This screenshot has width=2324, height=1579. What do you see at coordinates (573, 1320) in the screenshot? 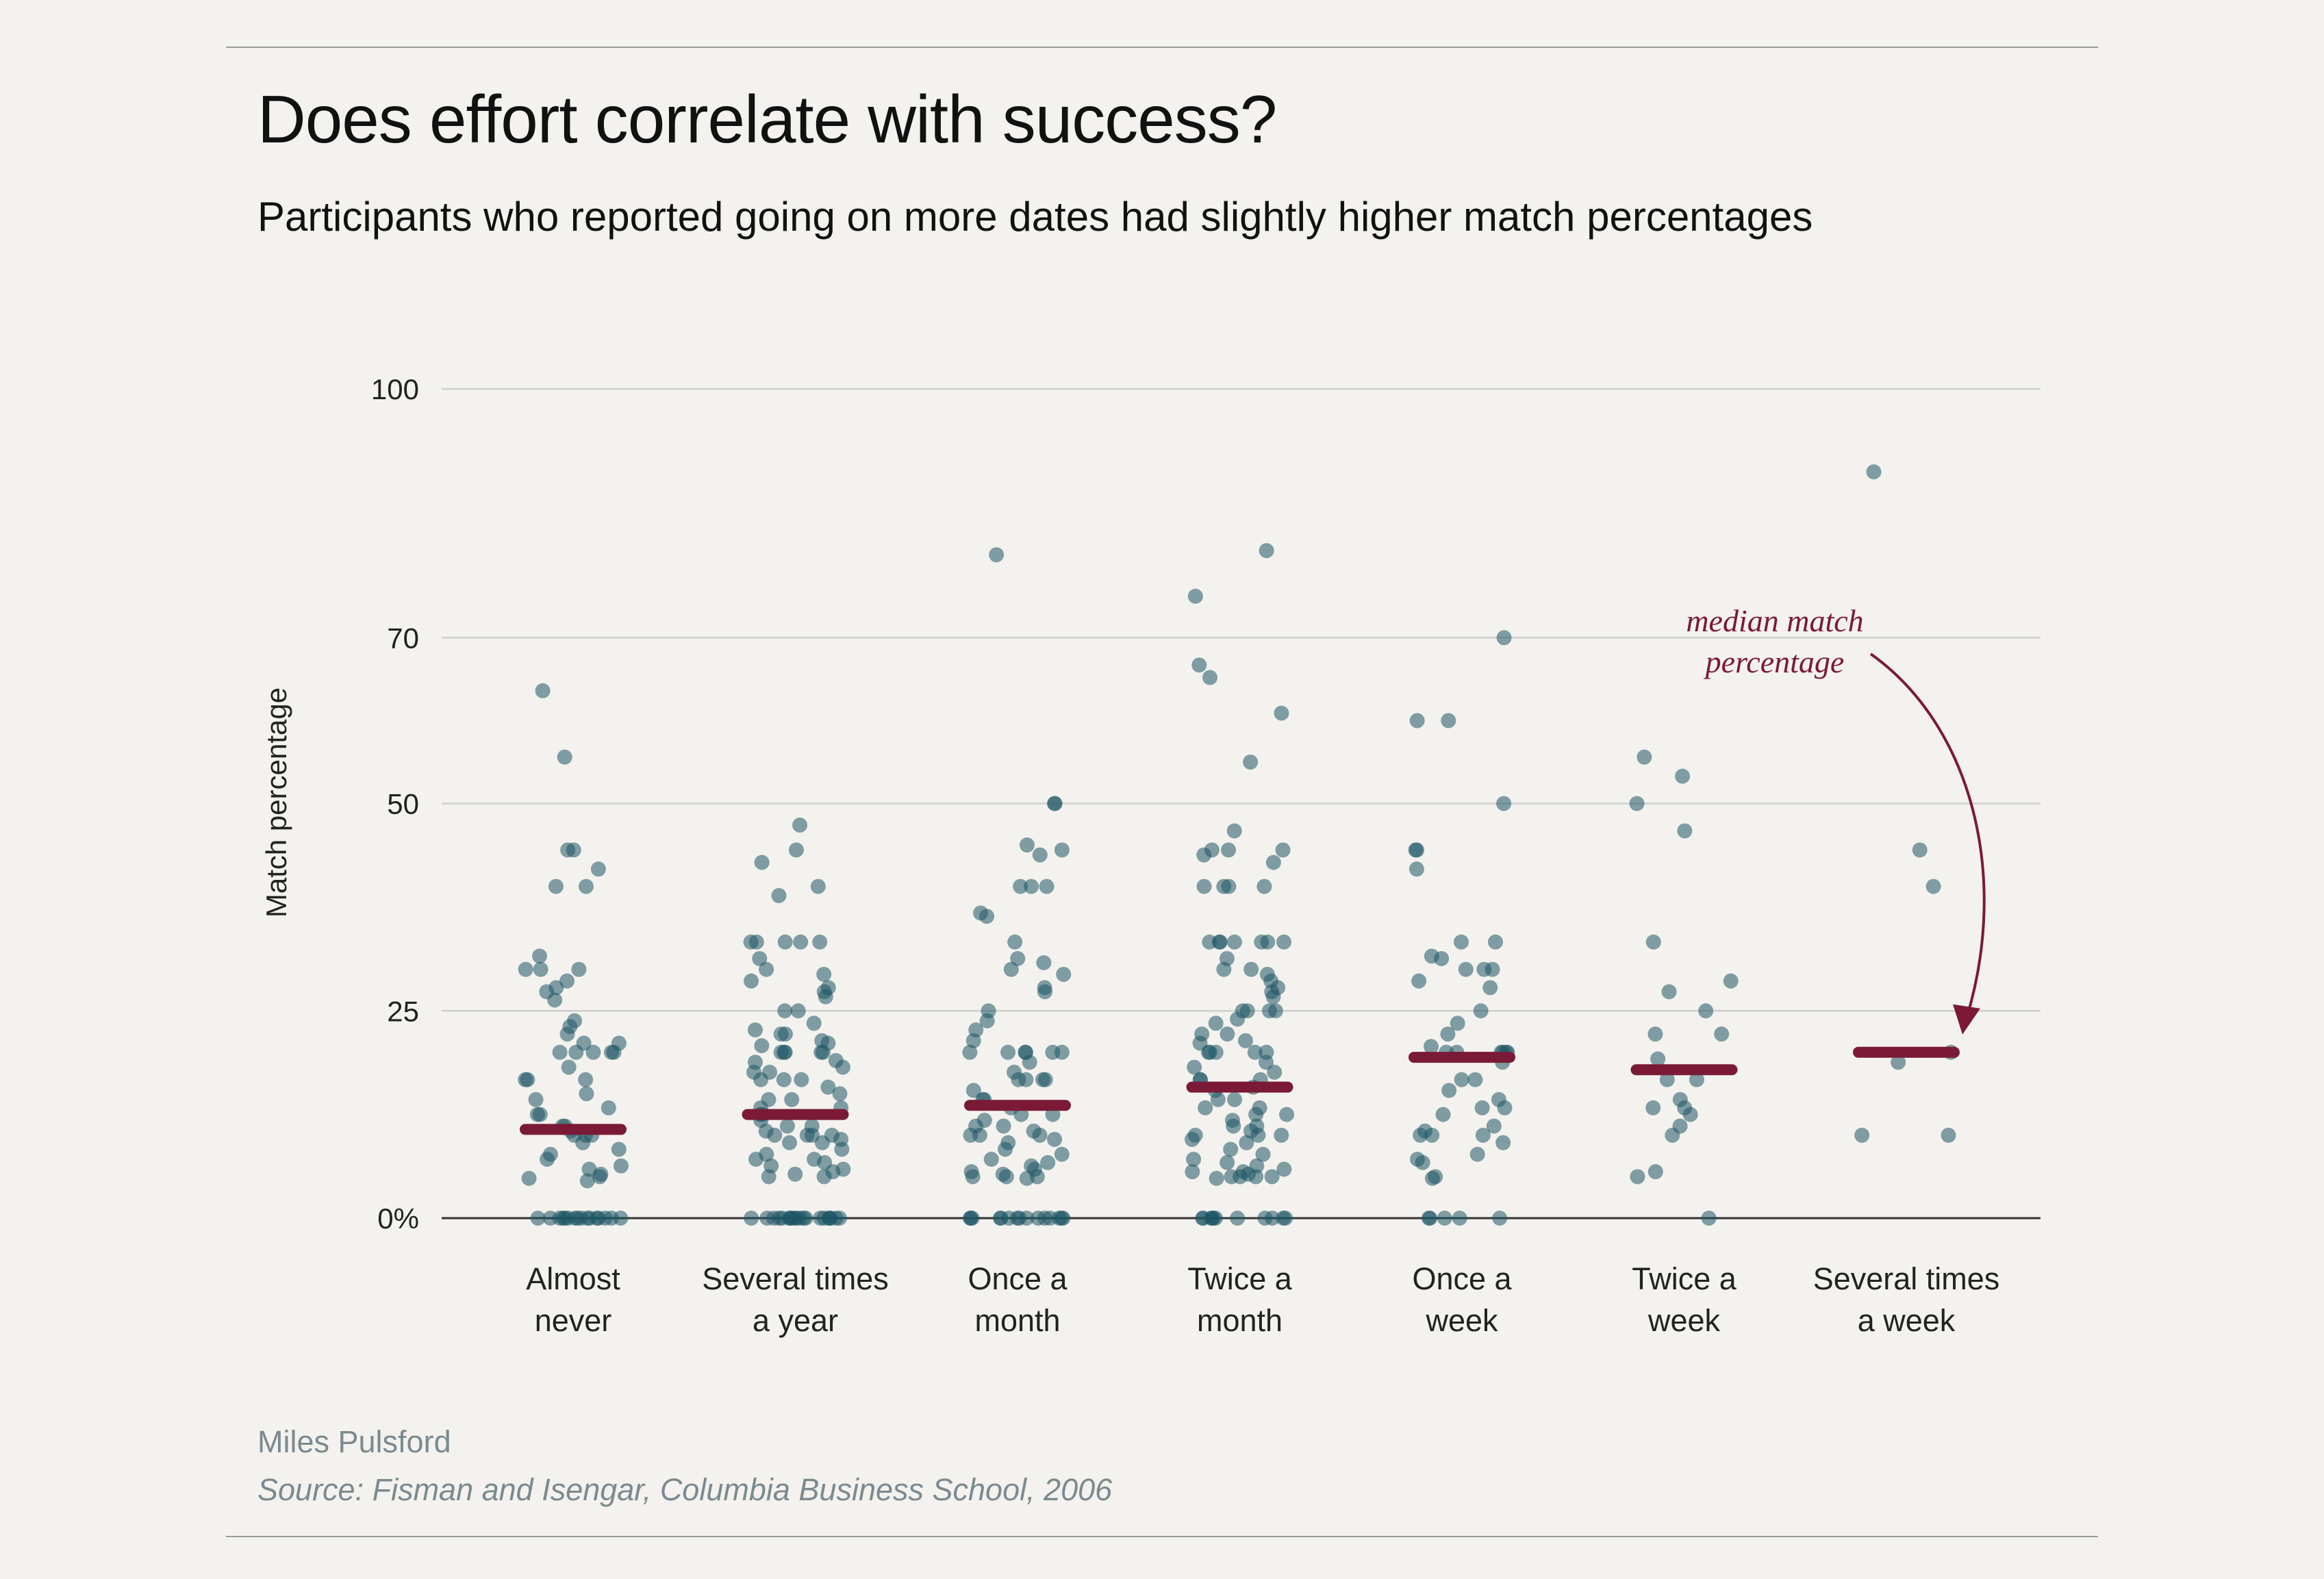
I see `x-category-label: never` at bounding box center [573, 1320].